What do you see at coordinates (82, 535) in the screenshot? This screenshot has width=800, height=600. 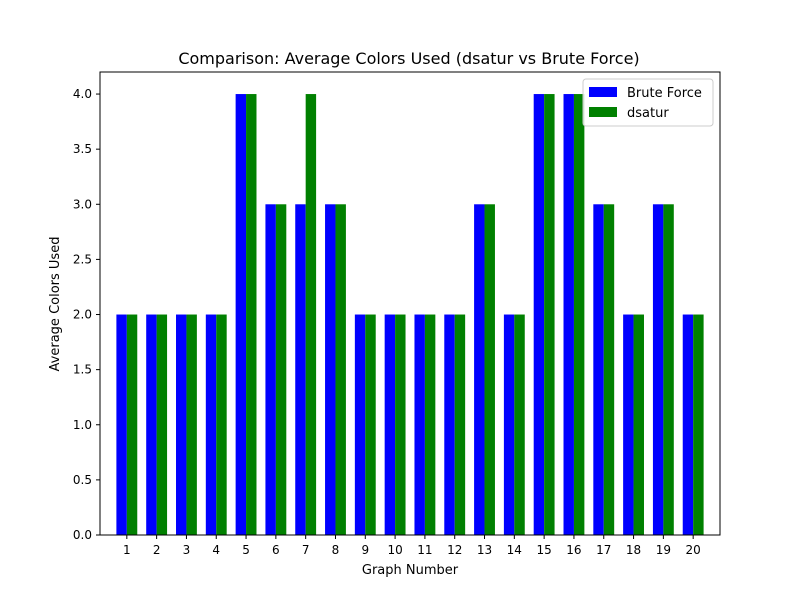 I see `y-tick-label-0.0: 0.0` at bounding box center [82, 535].